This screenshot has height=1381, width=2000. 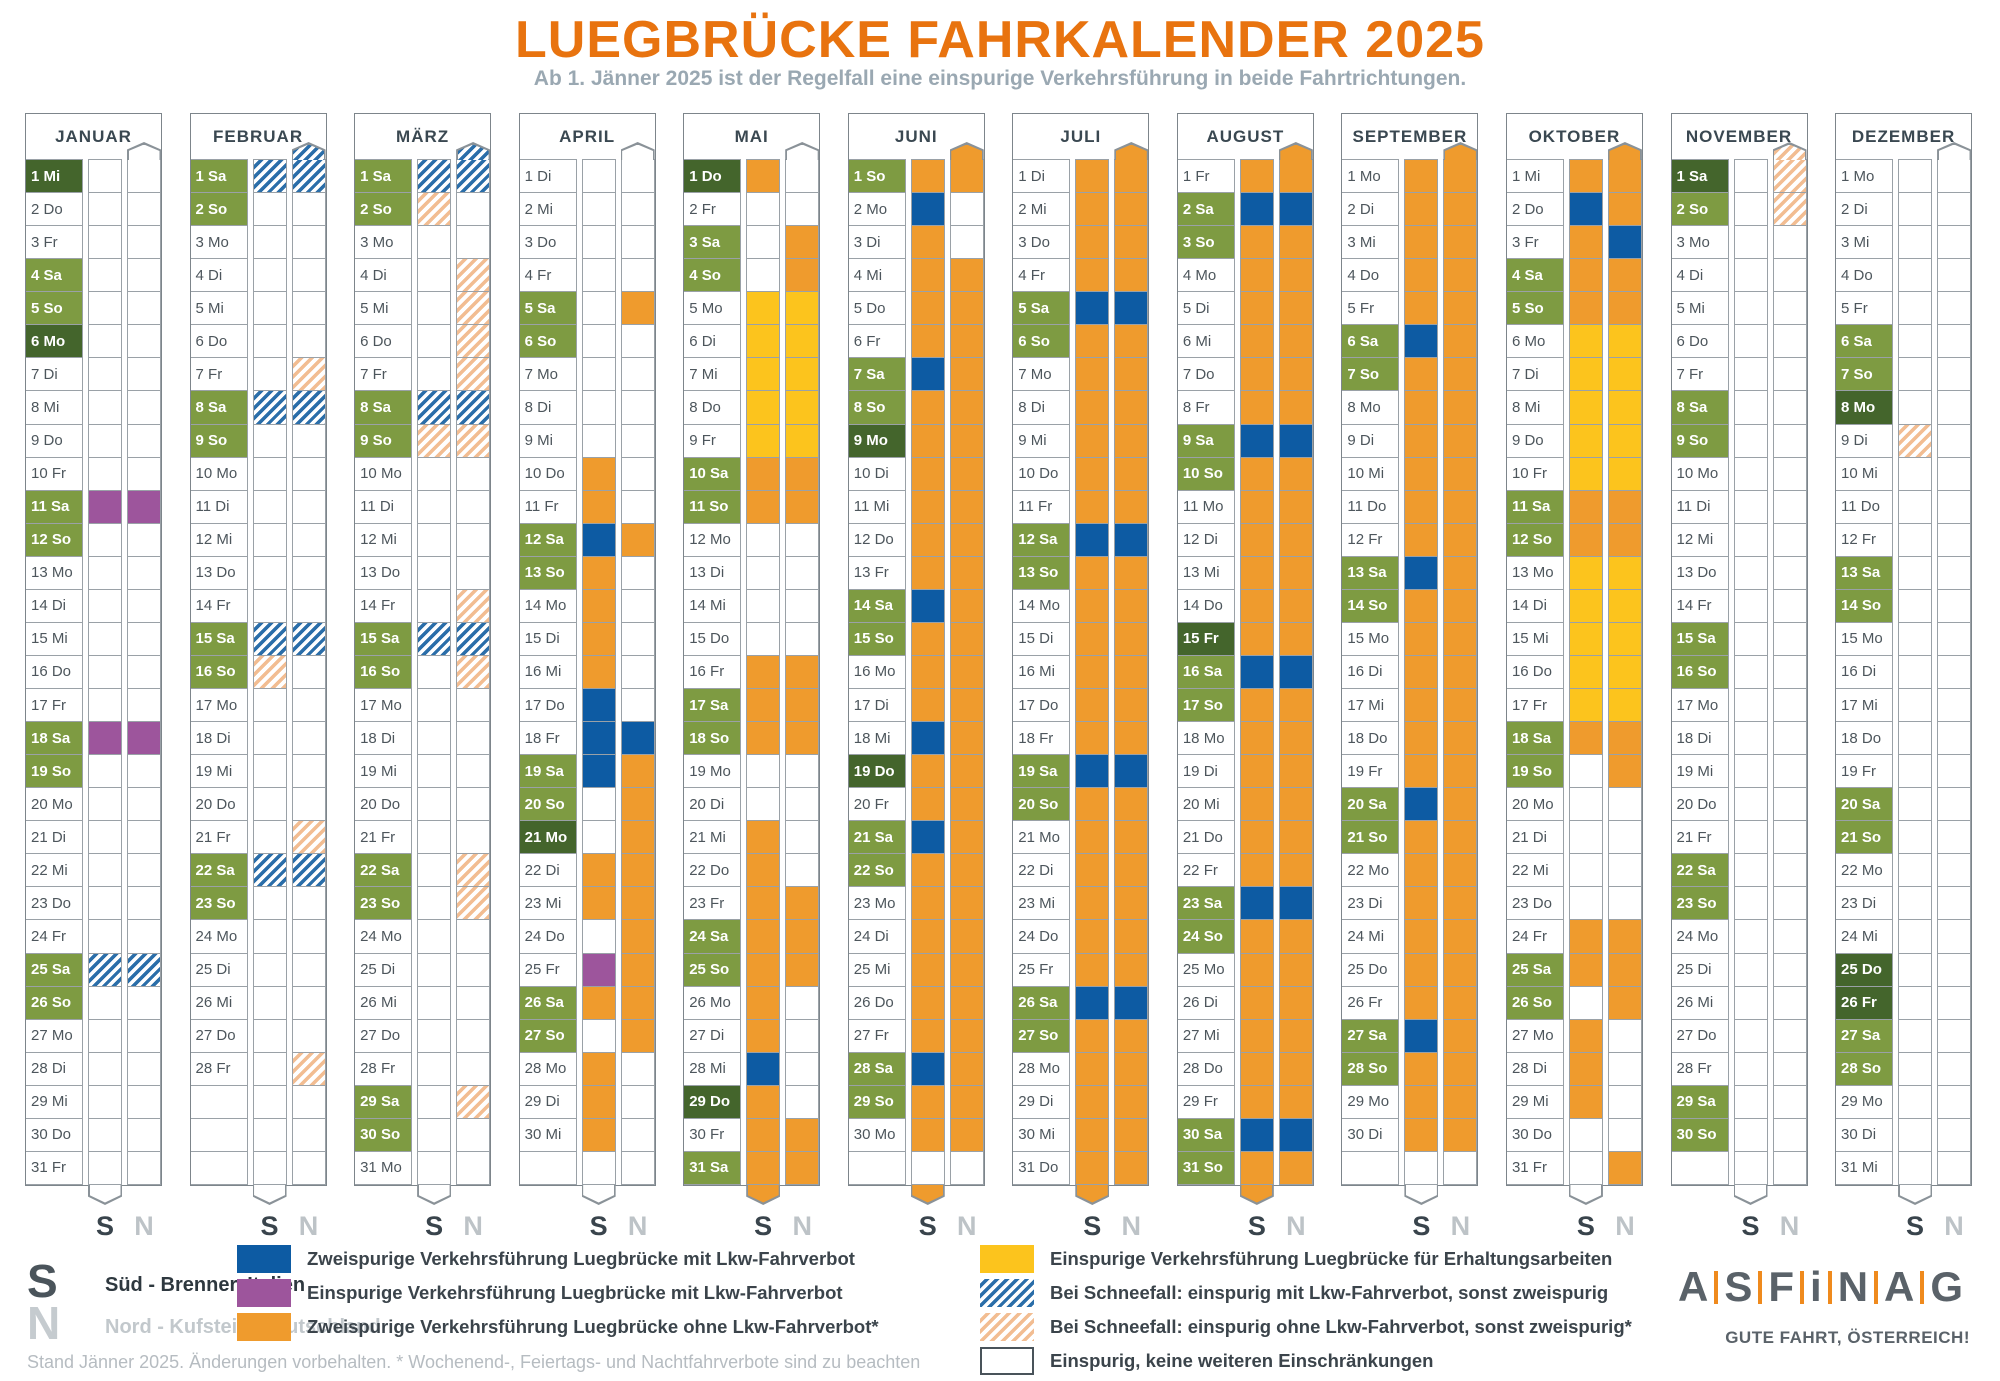 What do you see at coordinates (1534, 573) in the screenshot?
I see `day-label: 13 Mo` at bounding box center [1534, 573].